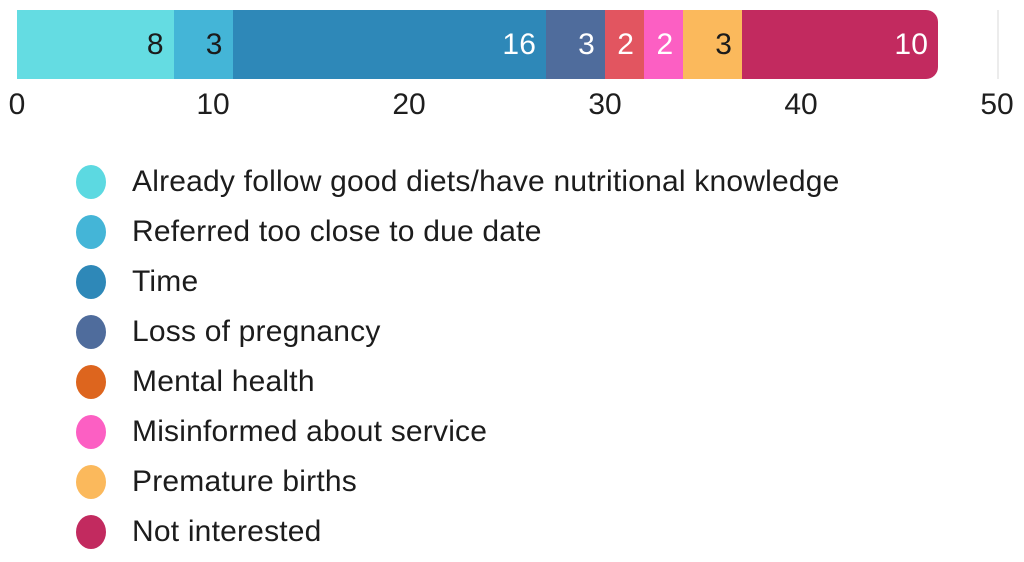 This screenshot has width=1024, height=562. I want to click on stacked-bar-chart: 8 3 16 3 2 2 3 10, so click(508, 44).